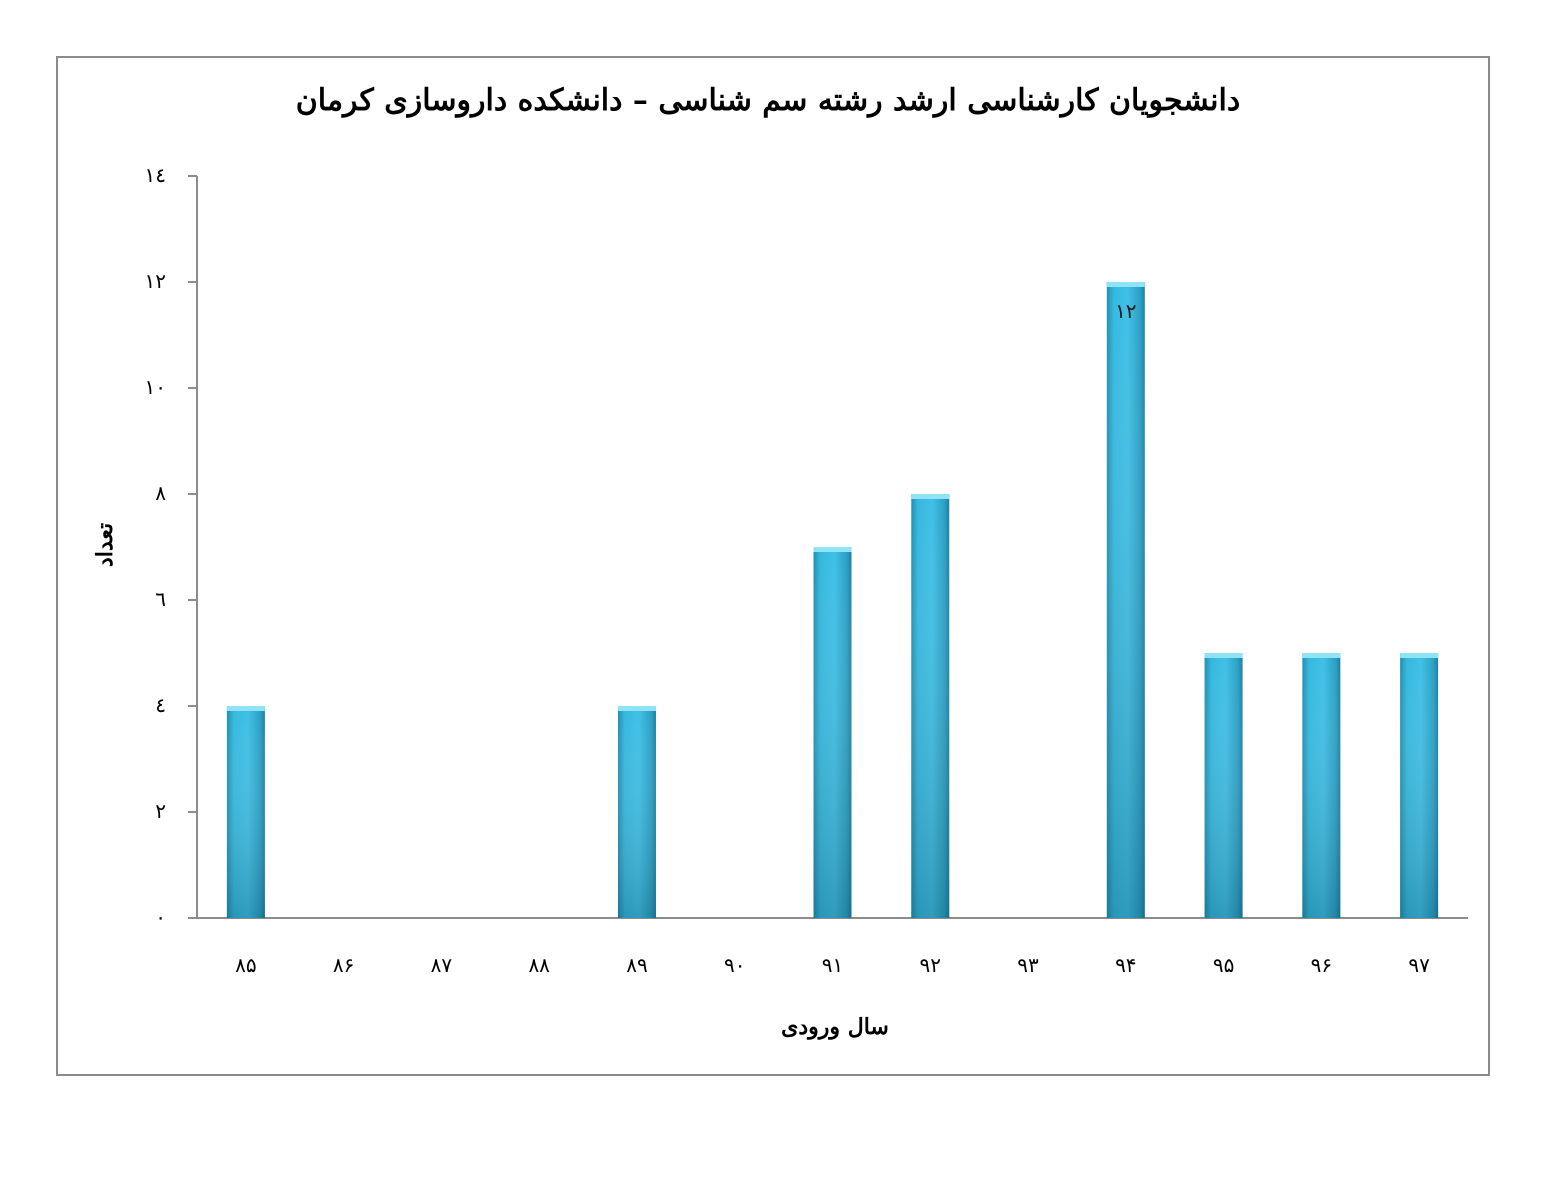  I want to click on x-tick-label: ۸۷, so click(442, 965).